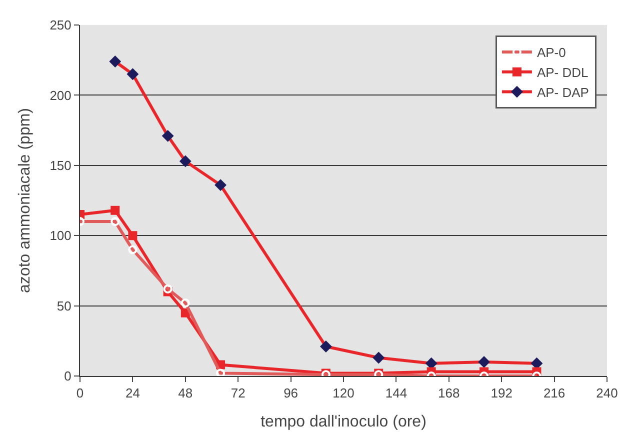 This screenshot has height=439, width=630. Describe the element at coordinates (238, 393) in the screenshot. I see `x-tick-label: 72` at that location.